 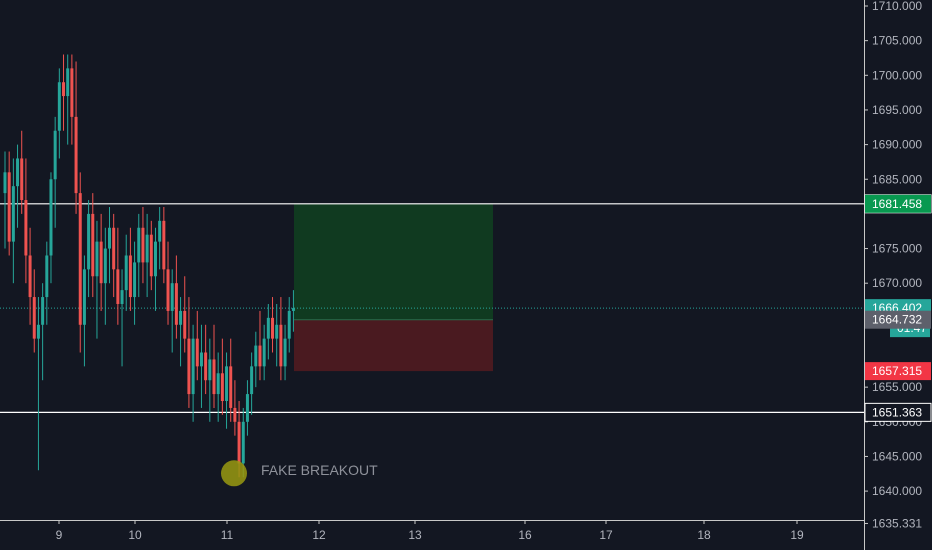 What do you see at coordinates (227, 535) in the screenshot?
I see `time-tick-label: 11` at bounding box center [227, 535].